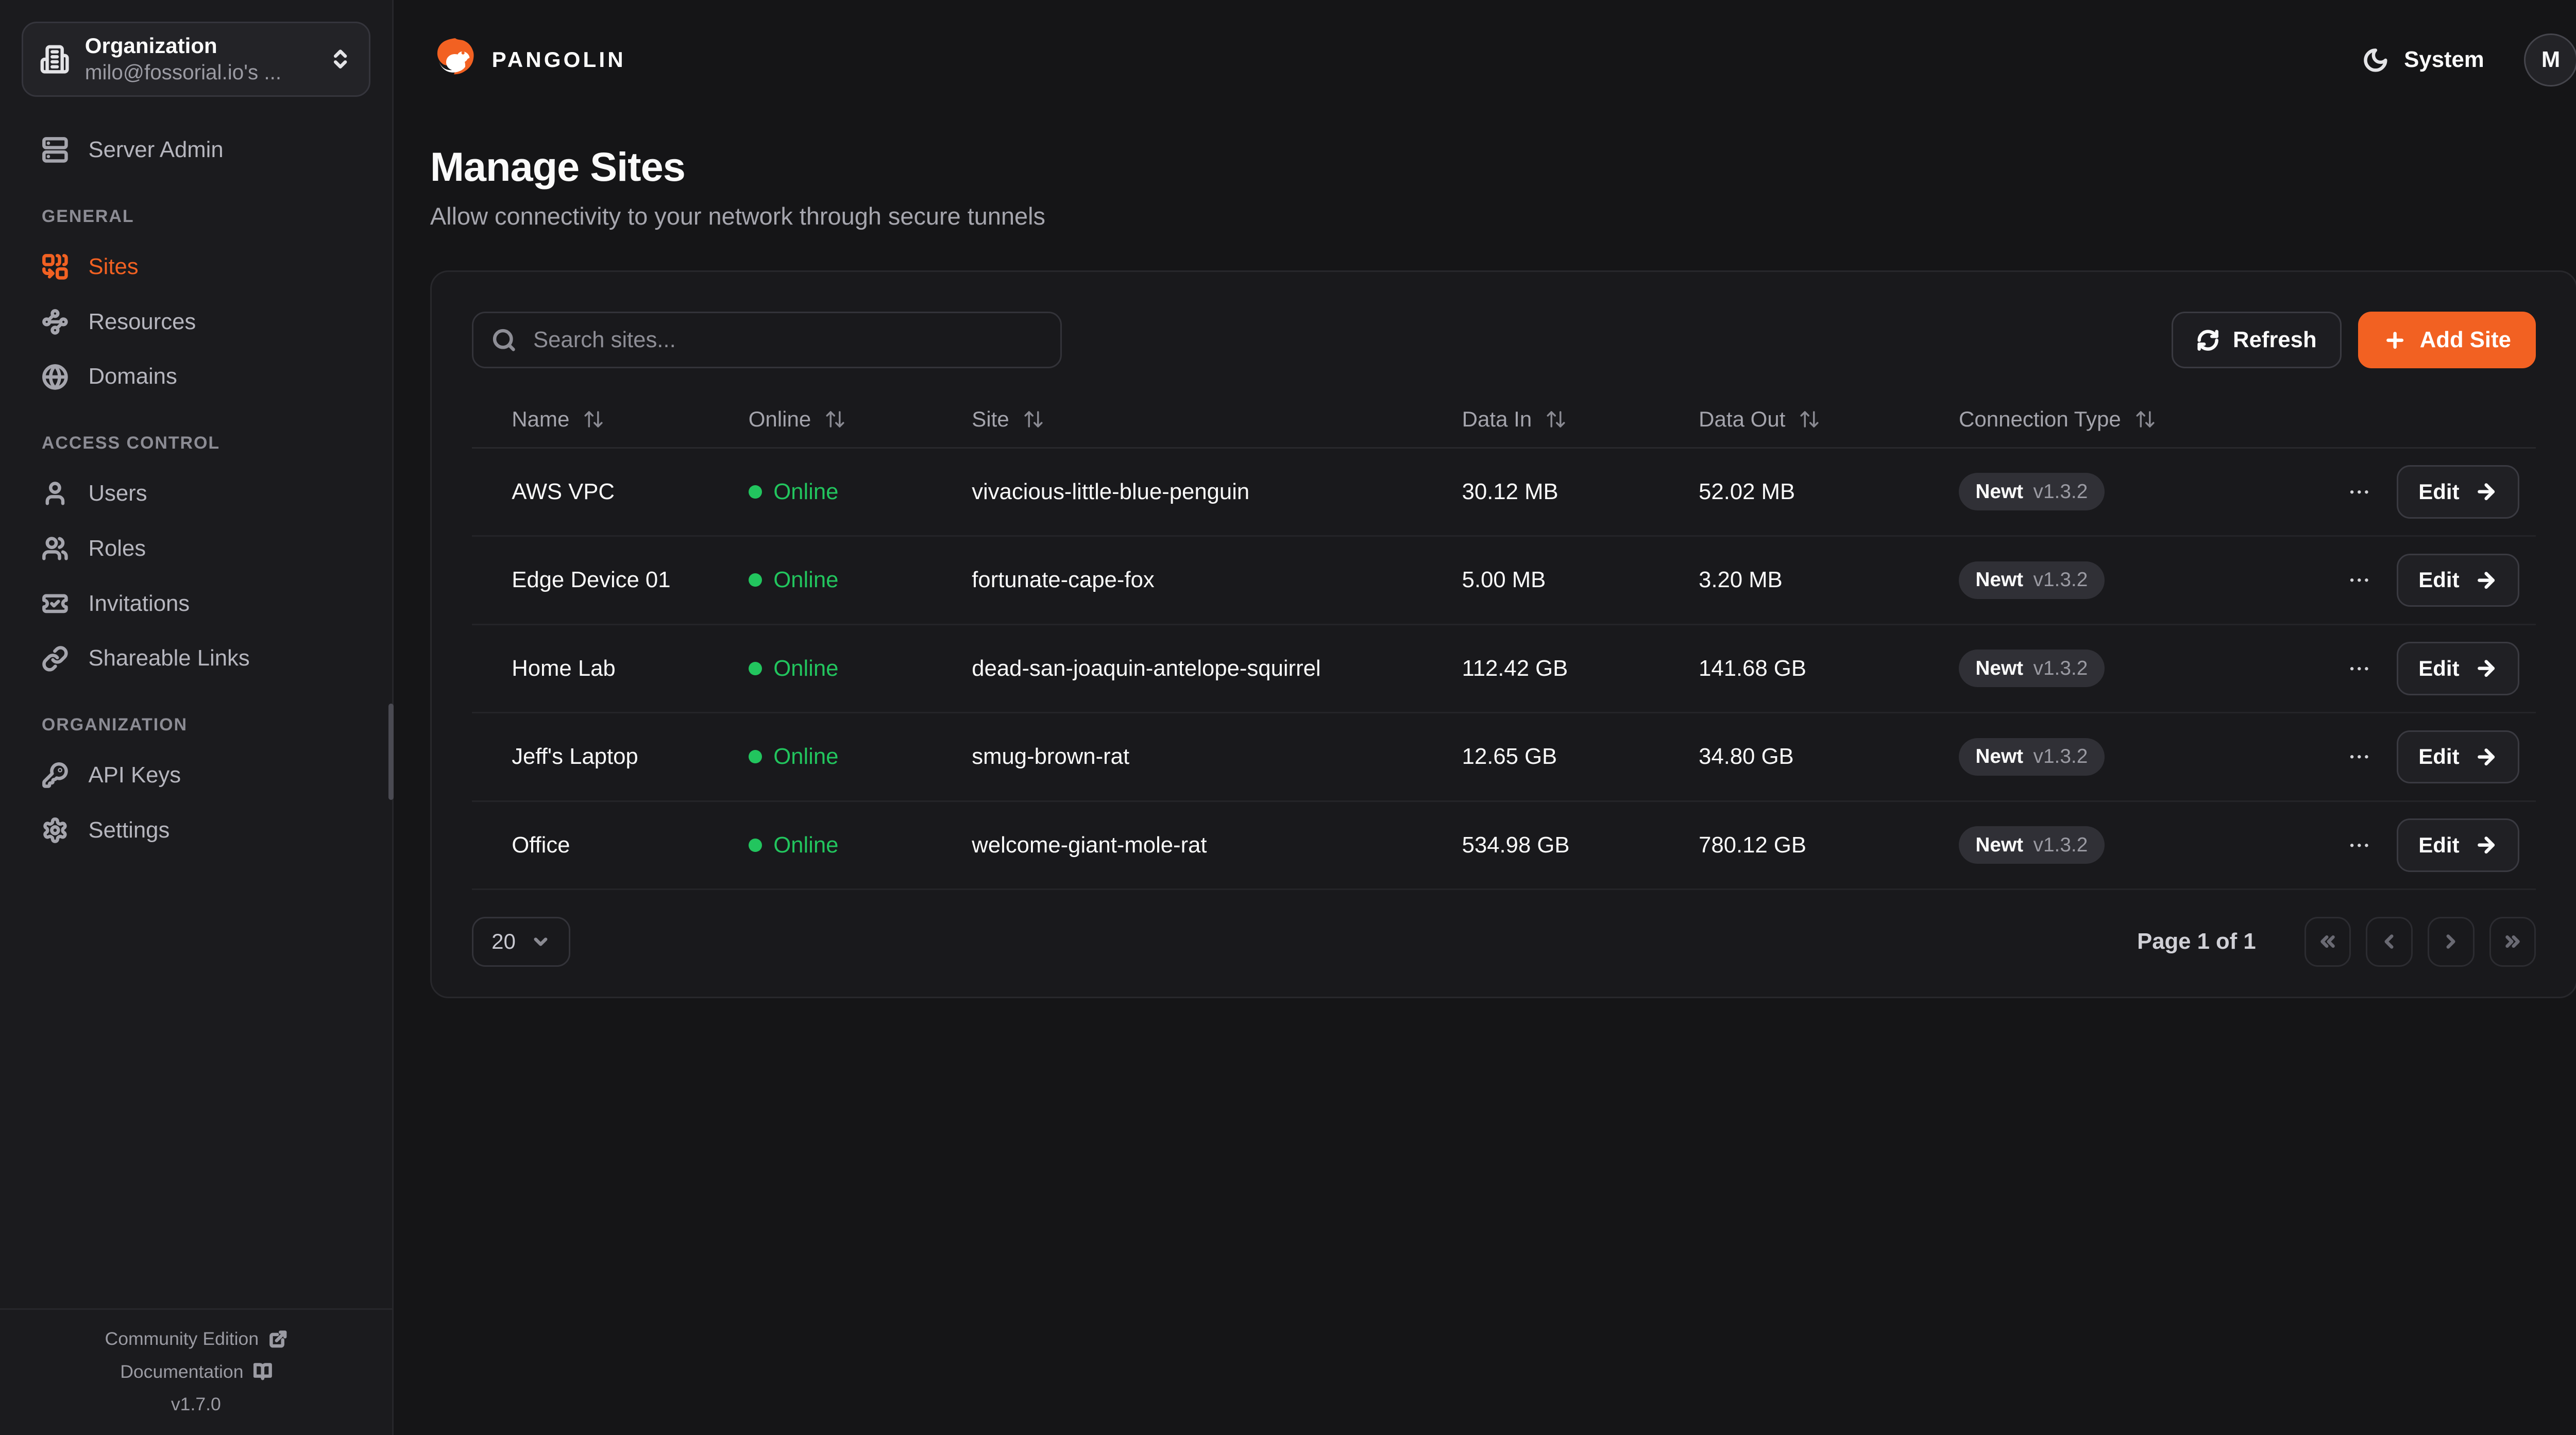  I want to click on sidebar-item-label: Invitations, so click(139, 603).